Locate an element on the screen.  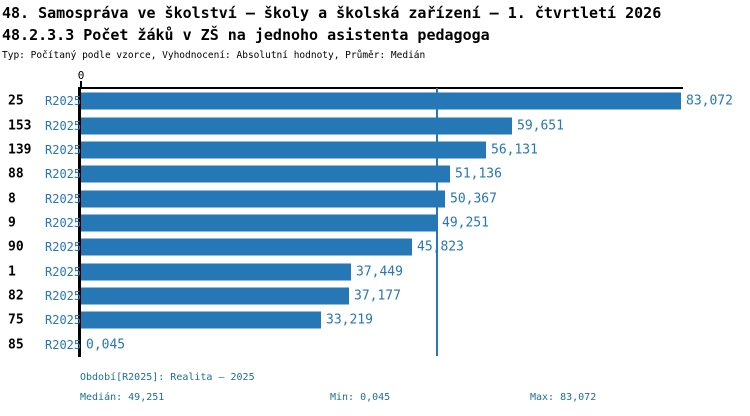
chart-row: 139 R2025 56,131 is located at coordinates (375, 150).